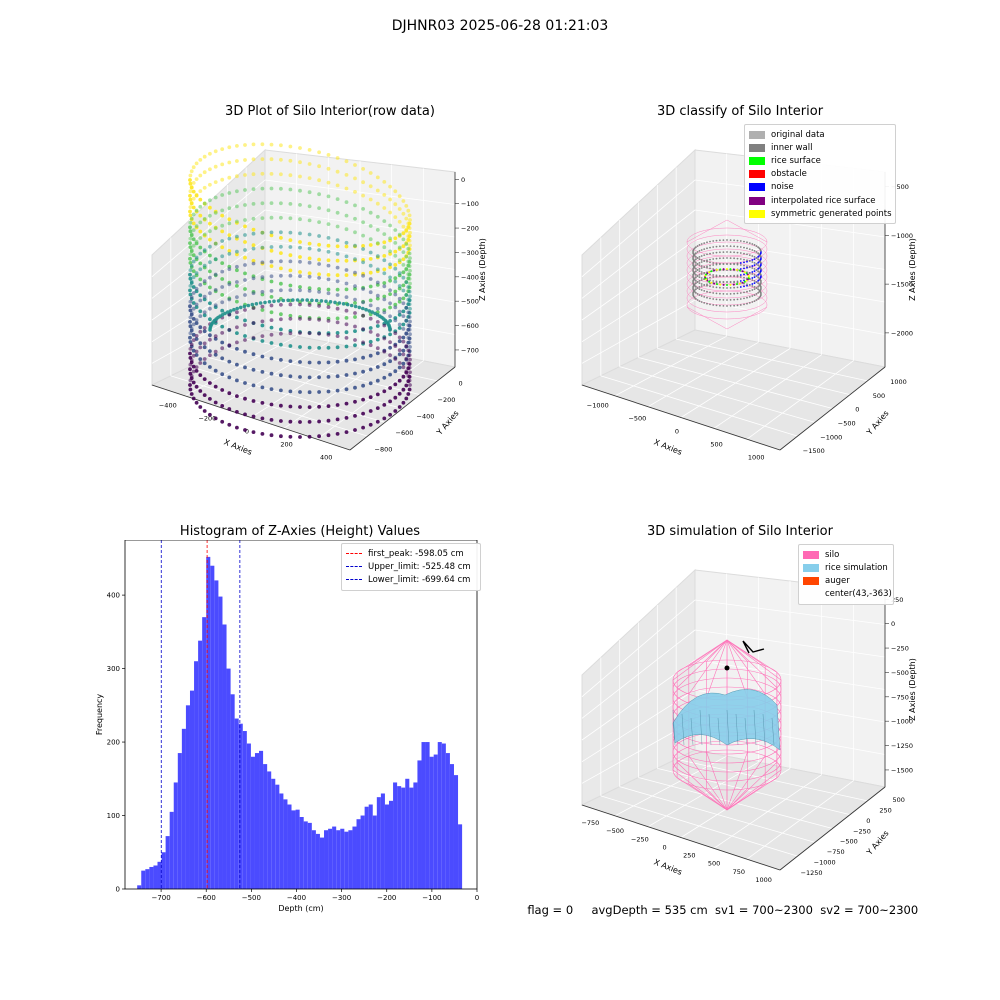  Describe the element at coordinates (746, 731) in the screenshot. I see `rice-mesh-line` at that location.